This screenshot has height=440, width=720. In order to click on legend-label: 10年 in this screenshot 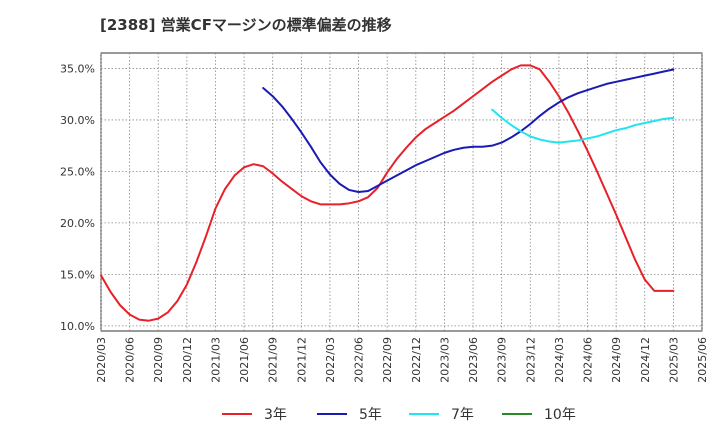, I will do `click(560, 415)`.